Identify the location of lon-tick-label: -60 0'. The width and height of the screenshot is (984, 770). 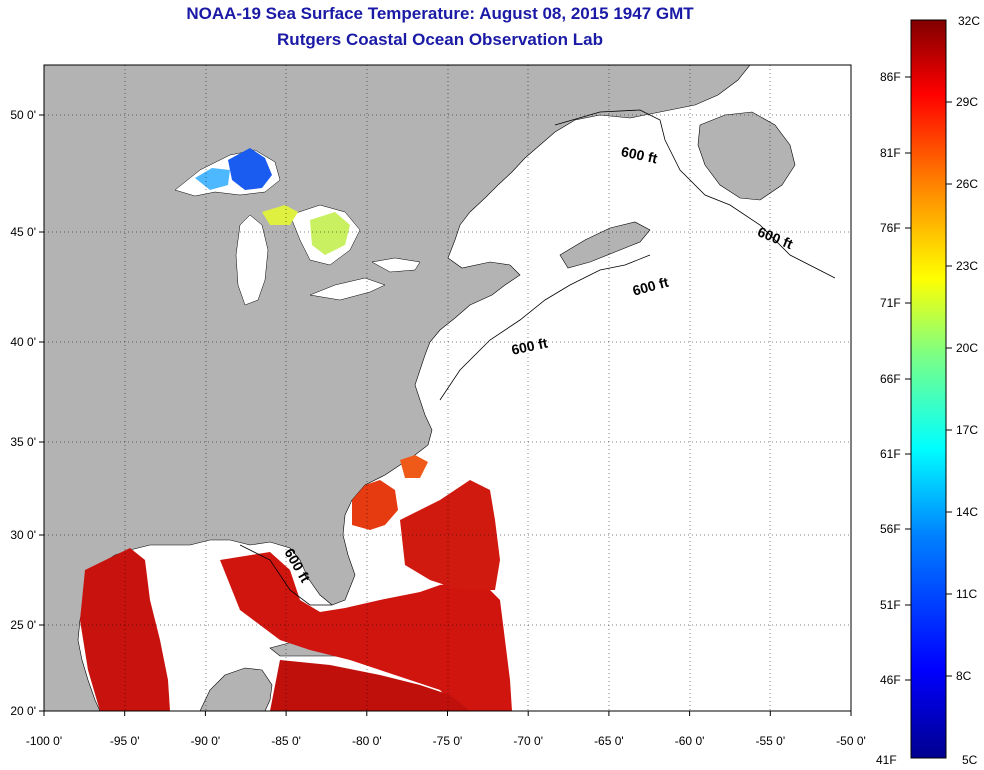
(690, 741).